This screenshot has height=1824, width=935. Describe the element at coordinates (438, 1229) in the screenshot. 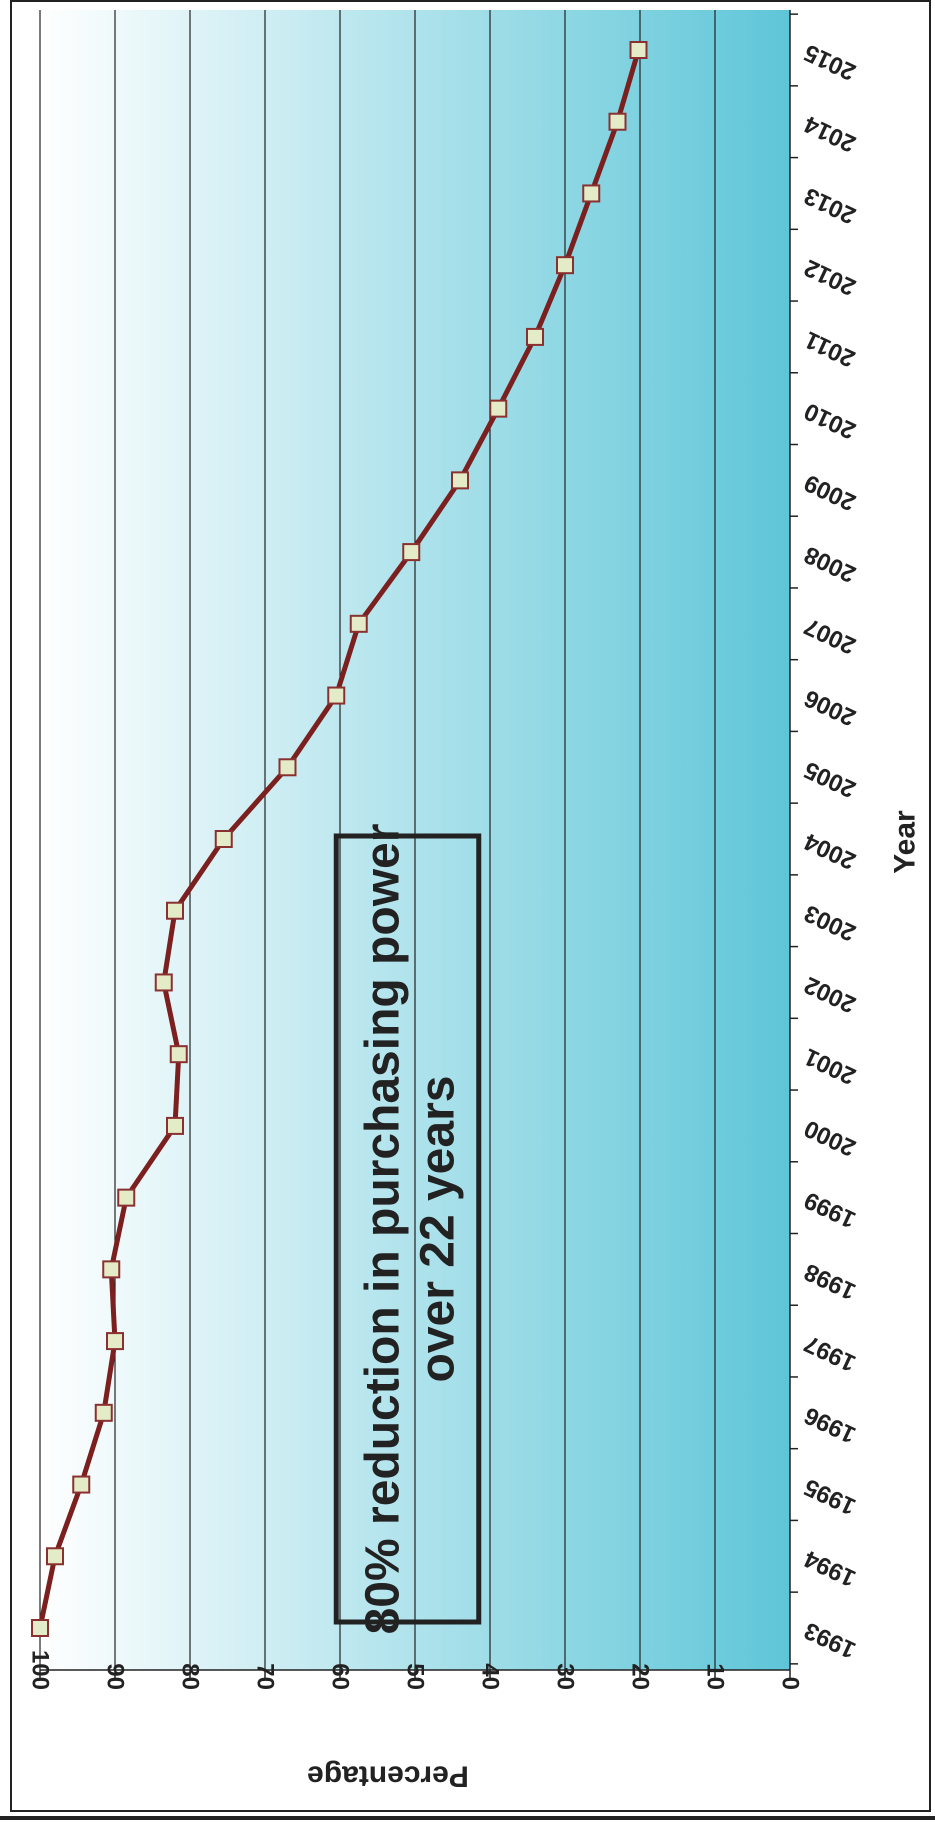

I see `annotation-text-line: over 22 years` at that location.